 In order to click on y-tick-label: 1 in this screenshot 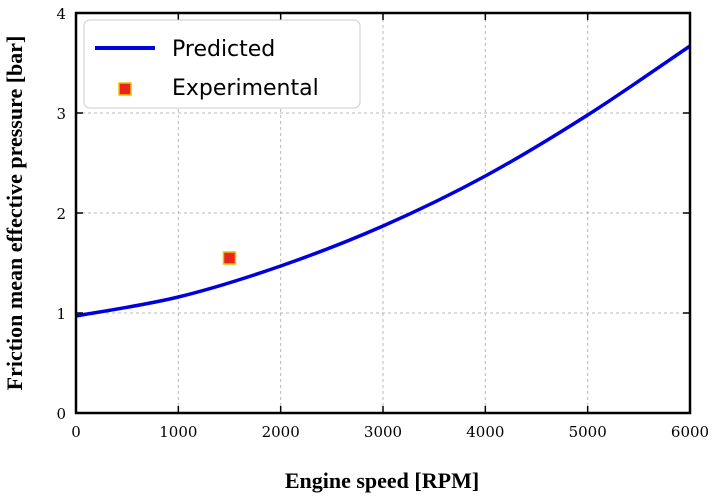, I will do `click(61, 314)`.